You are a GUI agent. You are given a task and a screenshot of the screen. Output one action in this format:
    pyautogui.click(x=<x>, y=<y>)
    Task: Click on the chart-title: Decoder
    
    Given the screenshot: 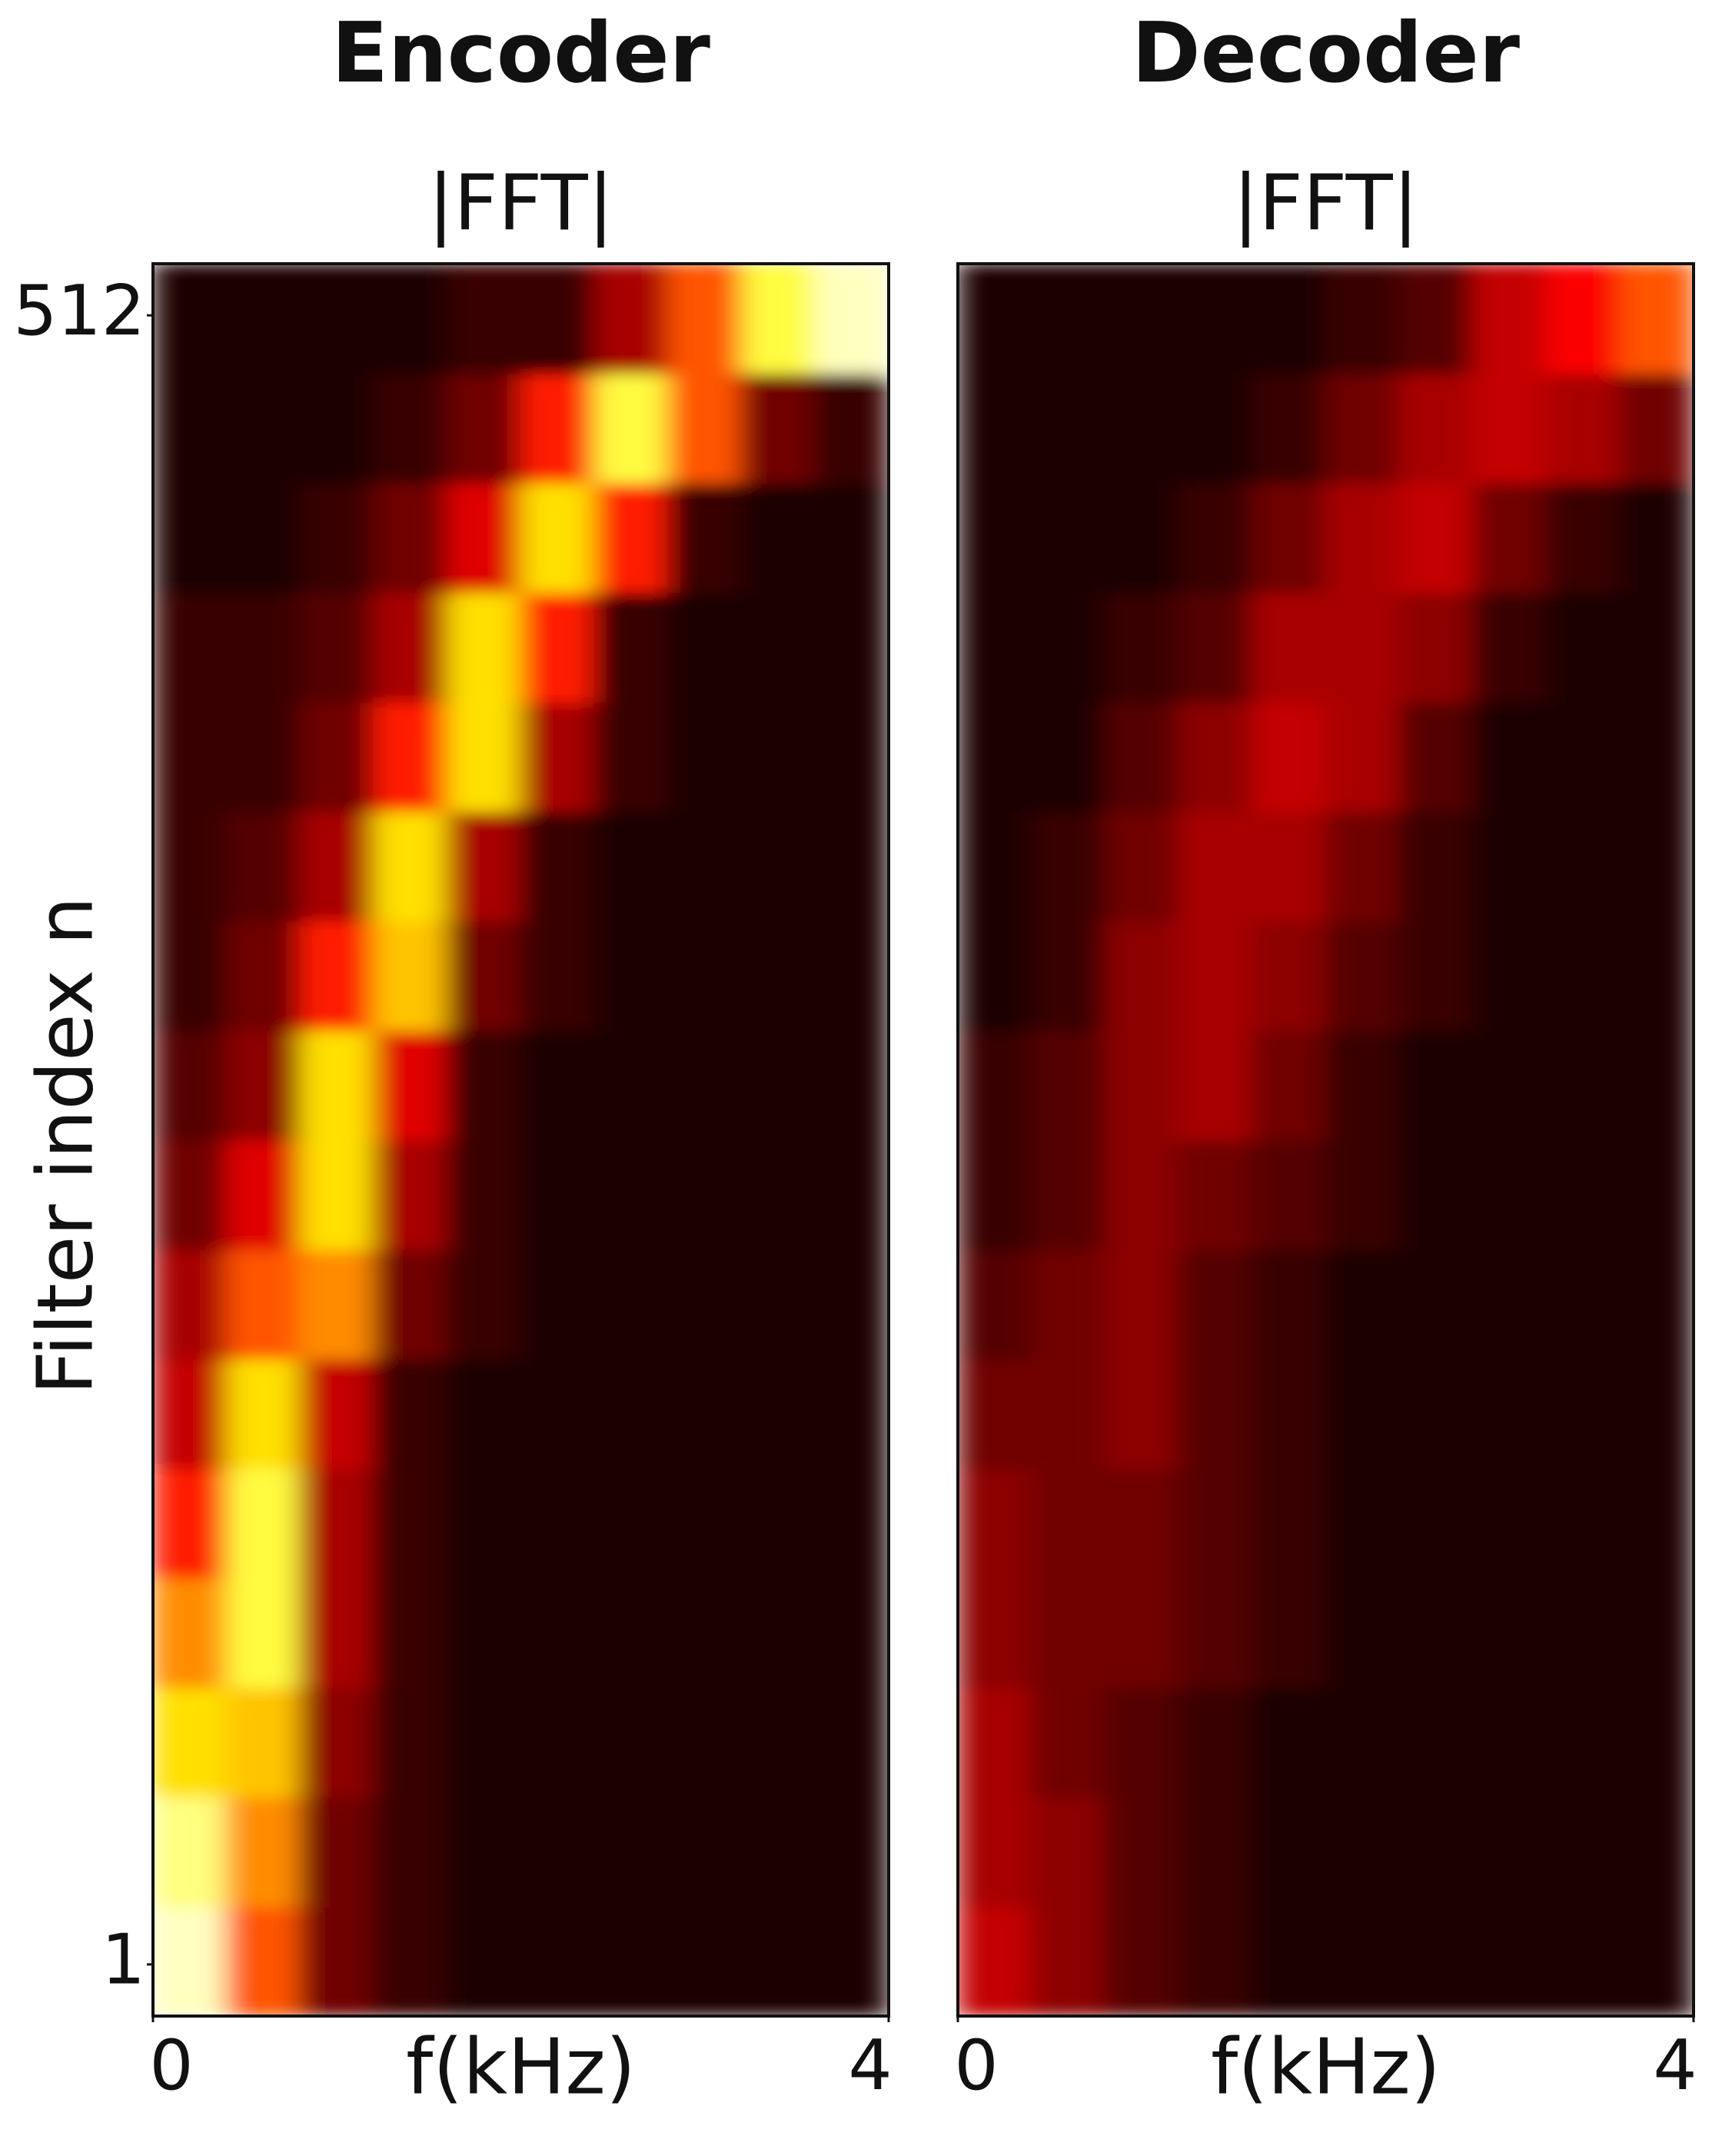 What is the action you would take?
    pyautogui.click(x=1326, y=53)
    